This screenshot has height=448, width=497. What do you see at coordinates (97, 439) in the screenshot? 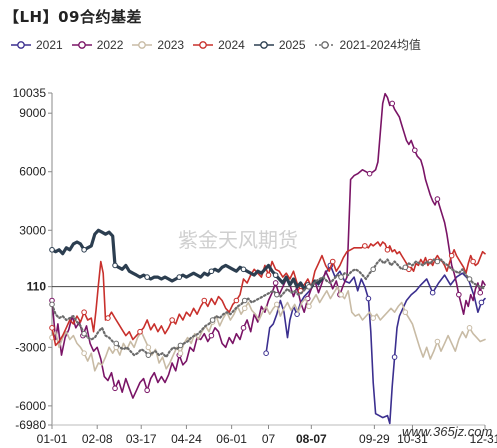
I see `x-tick-label: 02-08` at bounding box center [97, 439].